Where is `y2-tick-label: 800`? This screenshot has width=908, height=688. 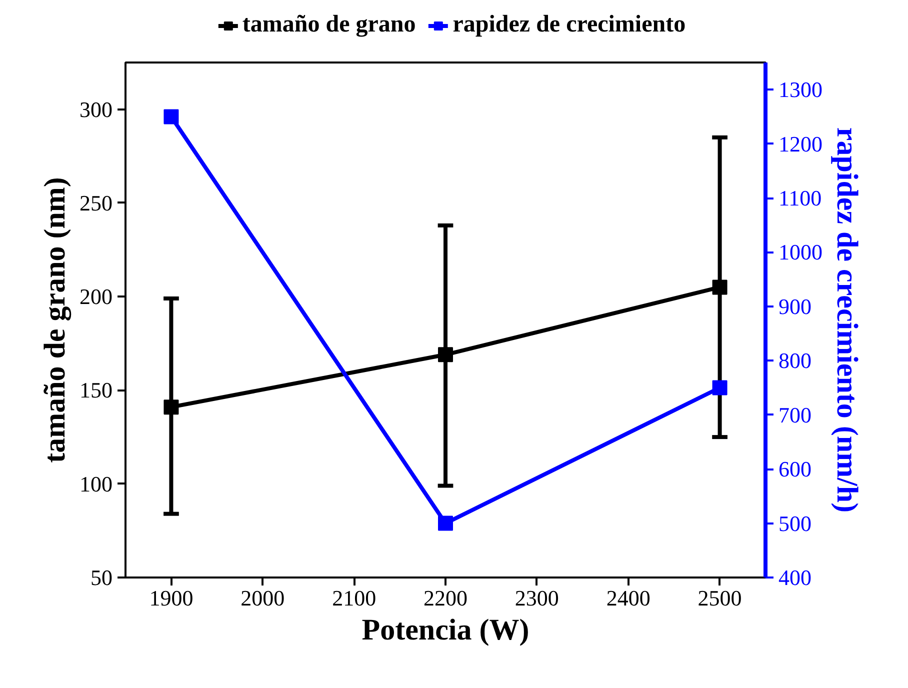 y2-tick-label: 800 is located at coordinates (795, 361).